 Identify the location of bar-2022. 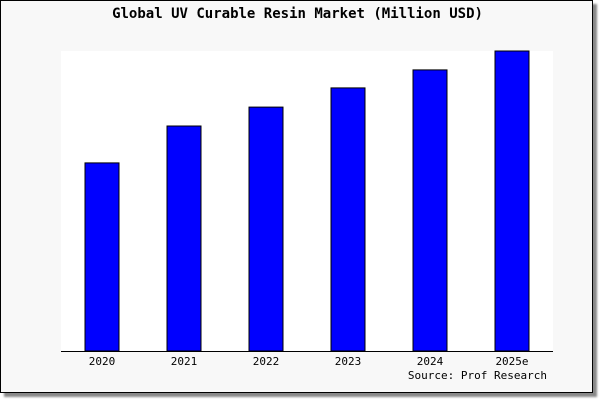
(266, 229).